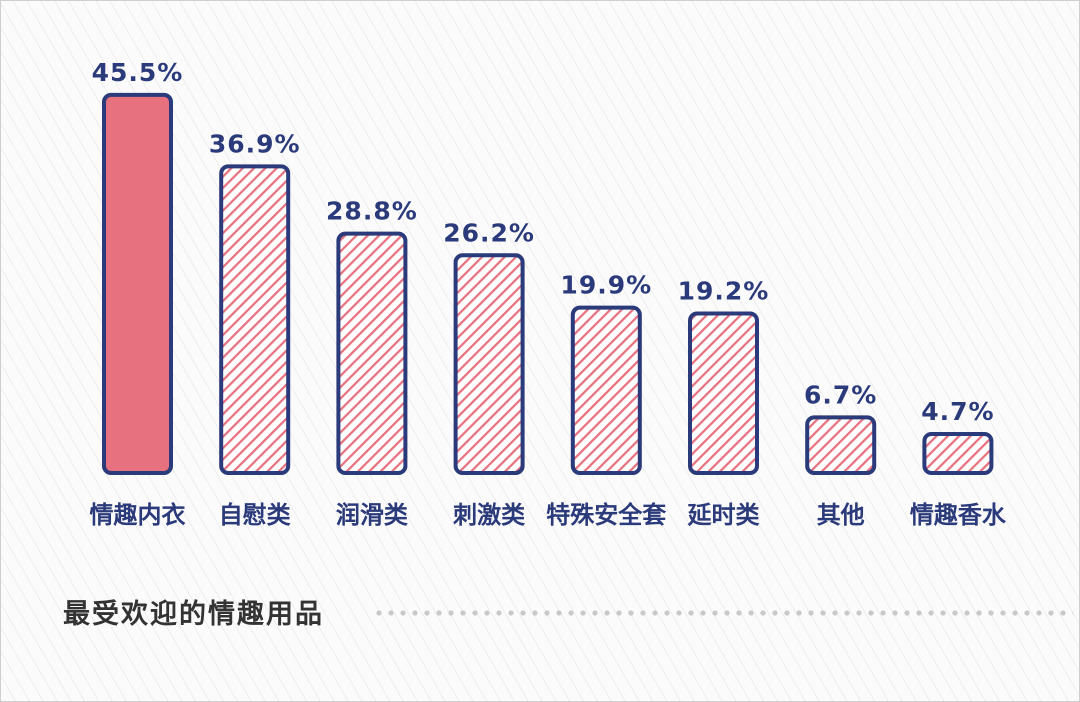  I want to click on category-label-3: 刺激类, so click(489, 515).